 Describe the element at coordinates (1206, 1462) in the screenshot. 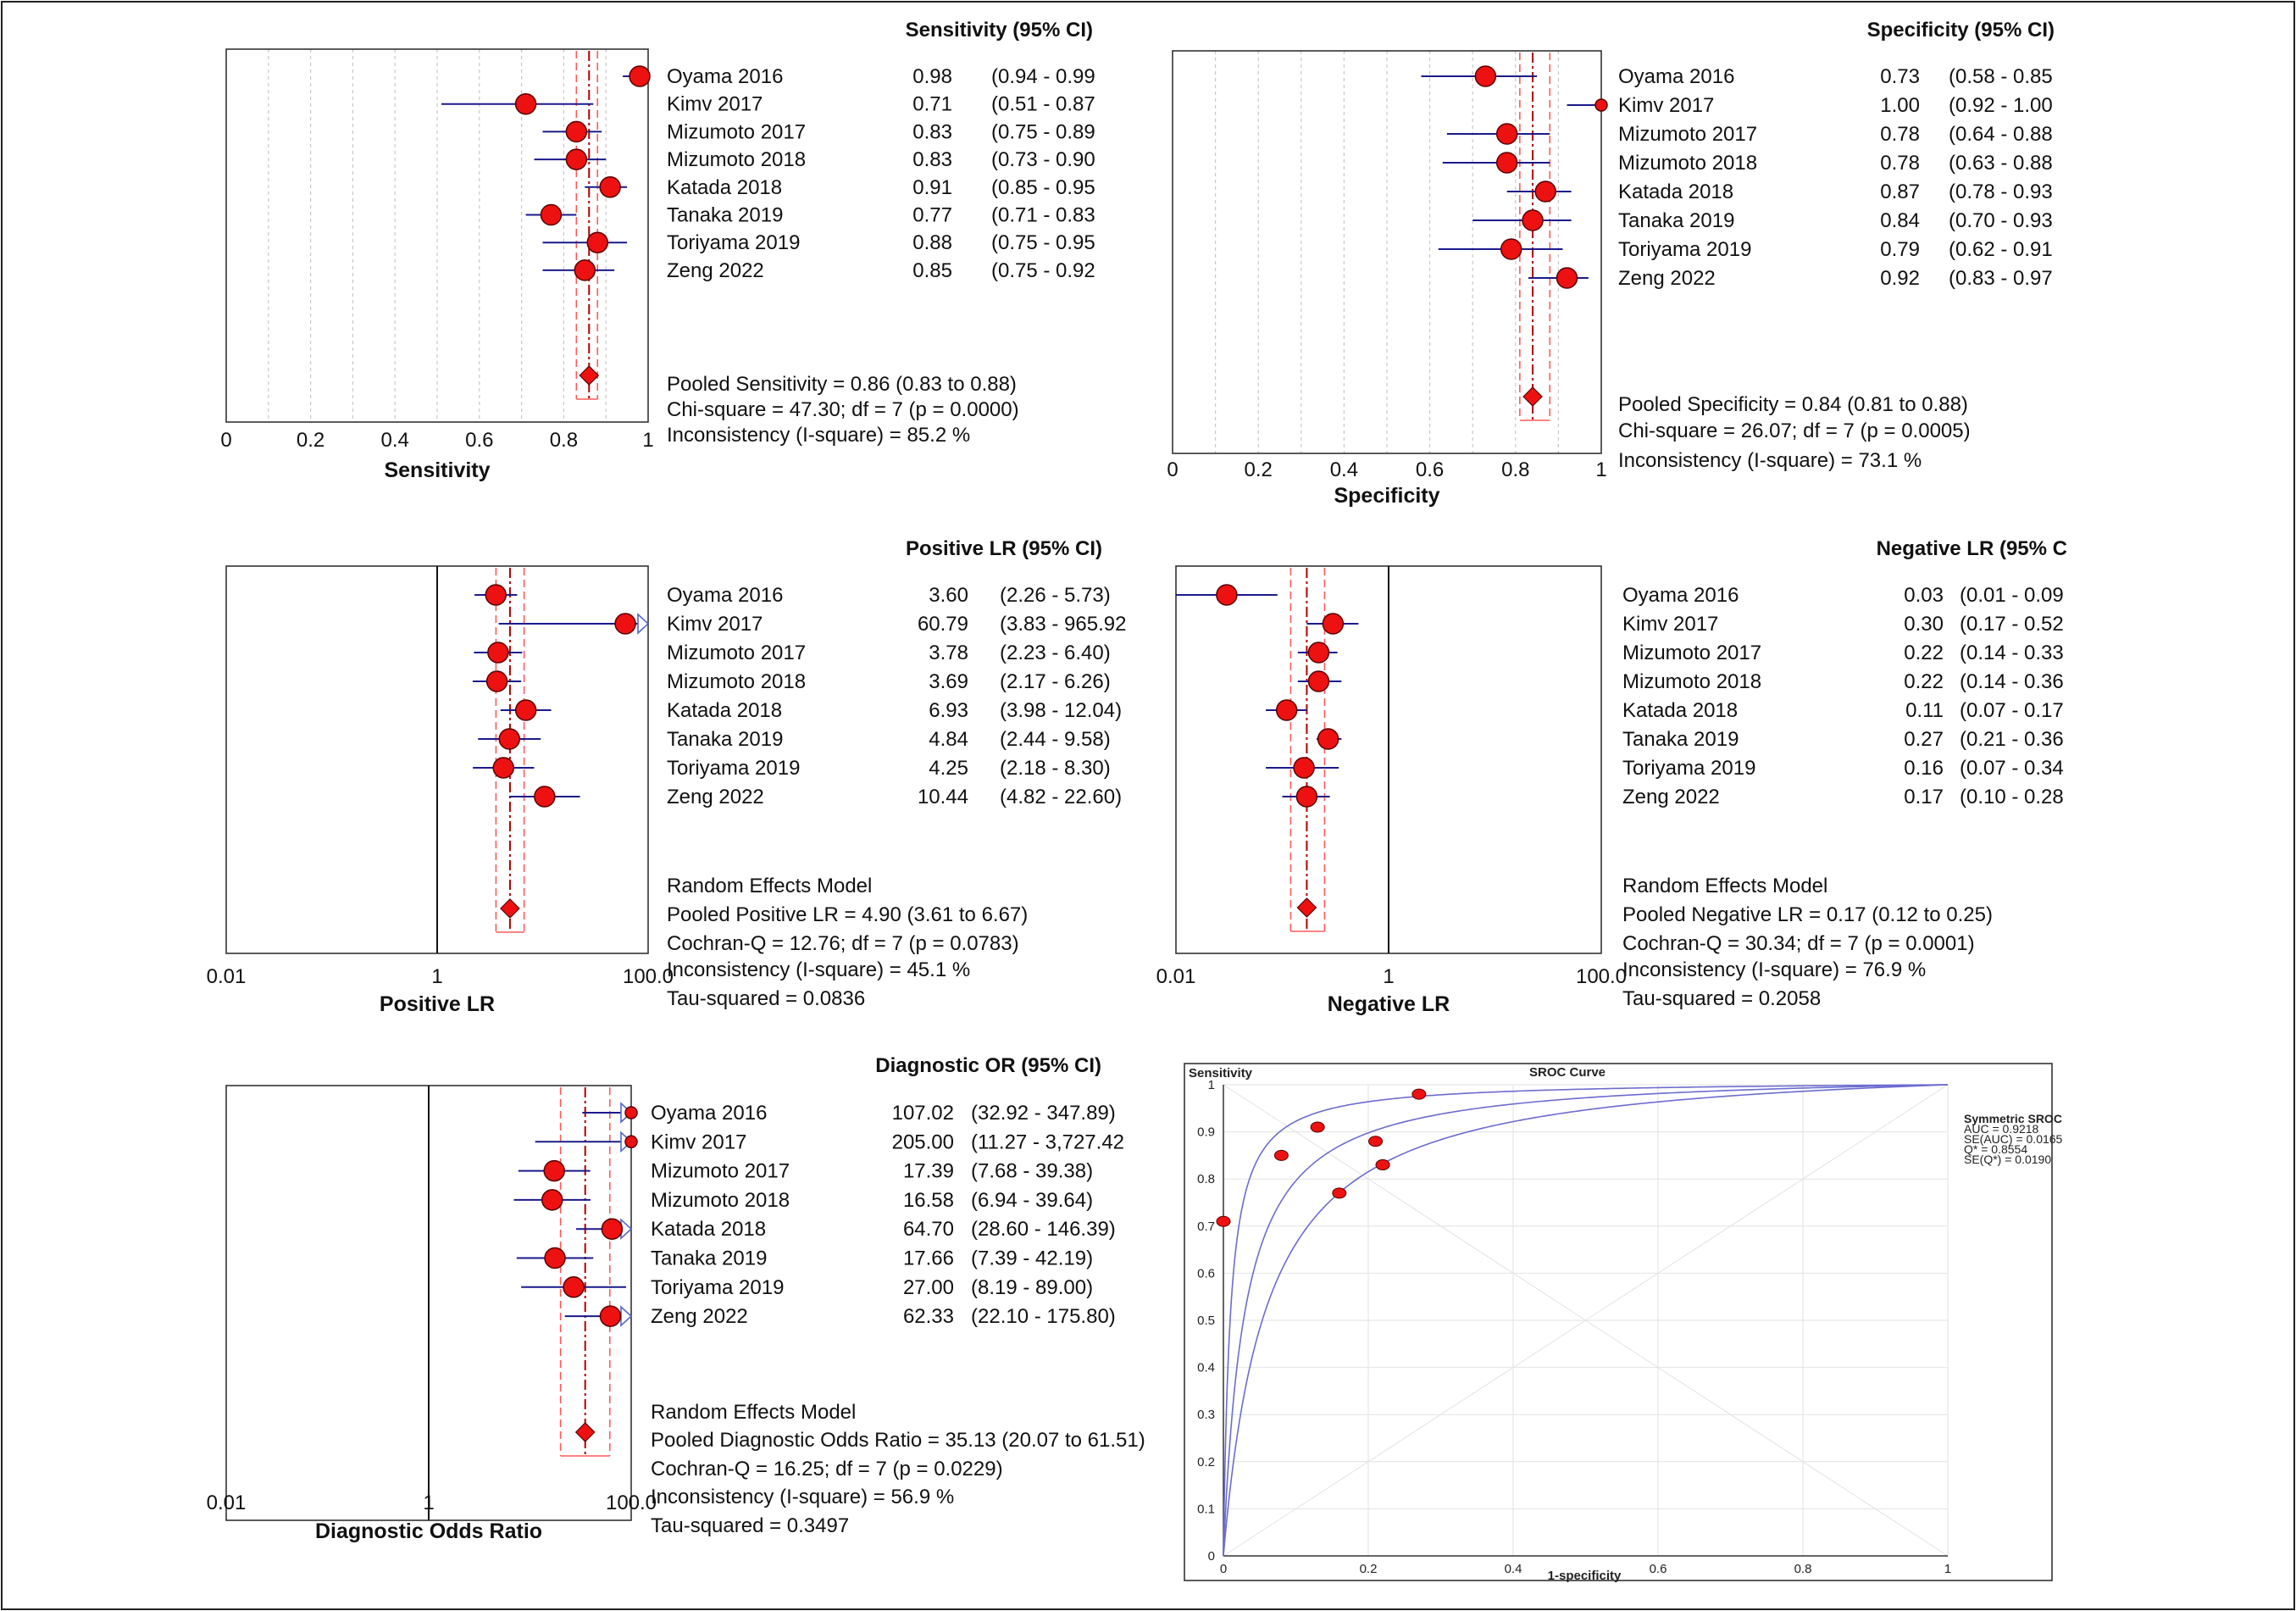

I see `y-tick-label: 0.2` at that location.